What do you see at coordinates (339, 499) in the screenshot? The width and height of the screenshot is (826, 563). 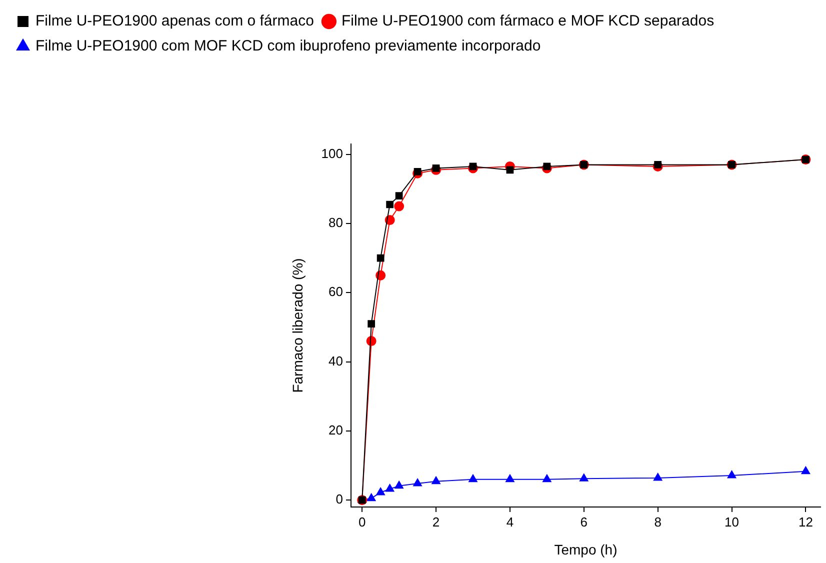 I see `y-tick-label: 0` at bounding box center [339, 499].